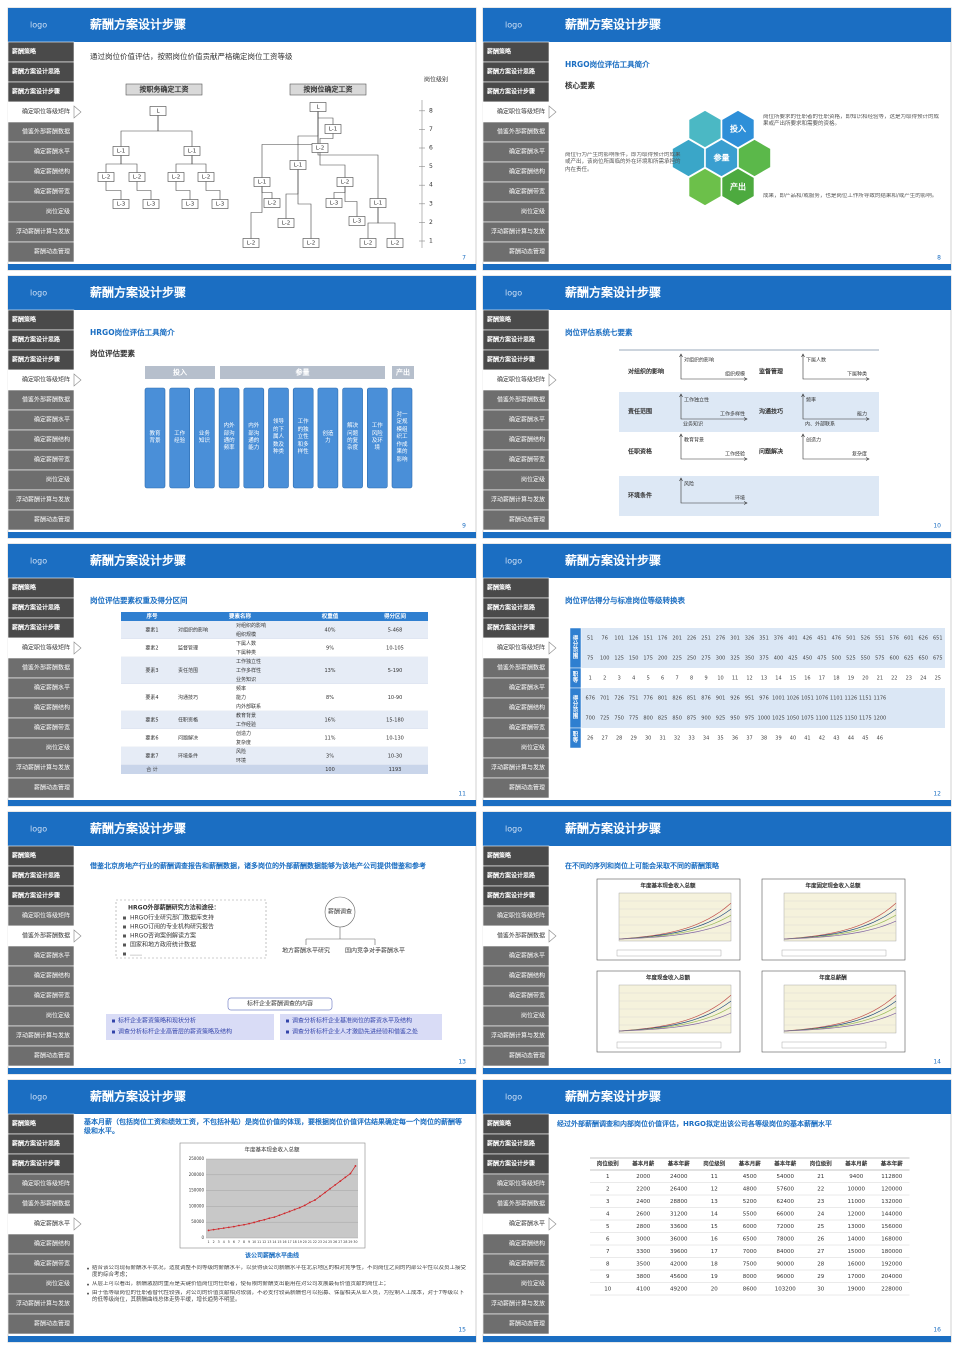 The height and width of the screenshot is (1352, 960). Describe the element at coordinates (604, 679) in the screenshot. I see `cell: 2` at that location.